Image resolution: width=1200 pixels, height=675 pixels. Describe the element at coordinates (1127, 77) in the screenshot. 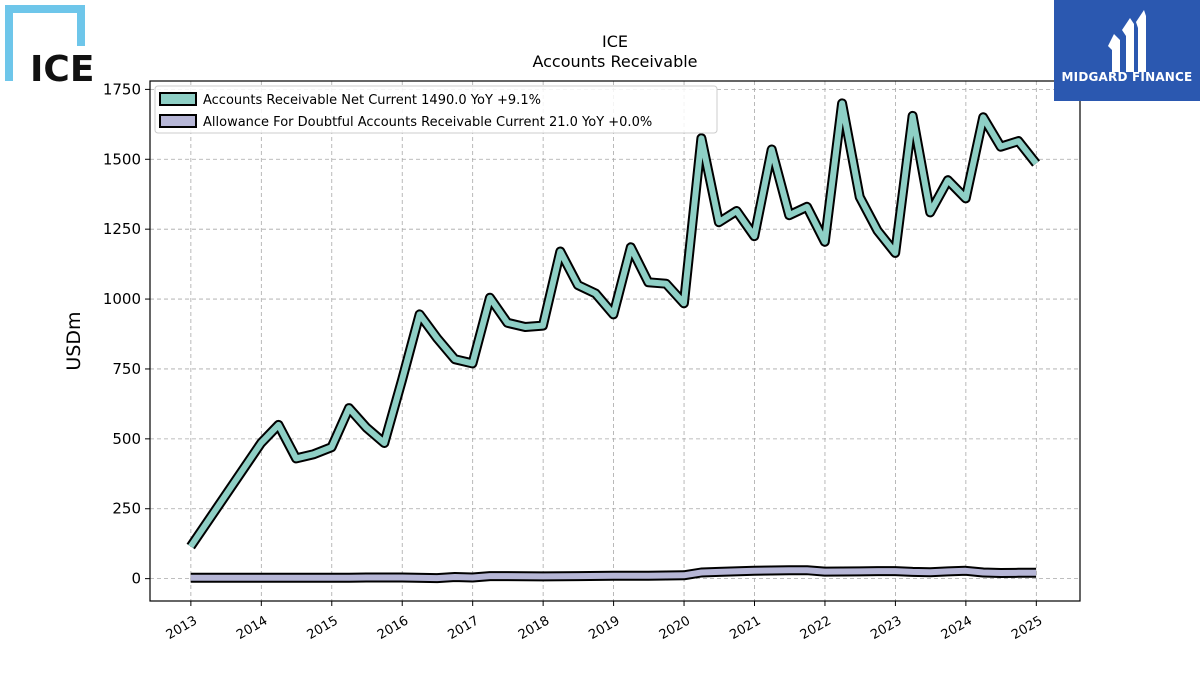

I see `brand-right-text: MIDGARD FINANCE` at that location.